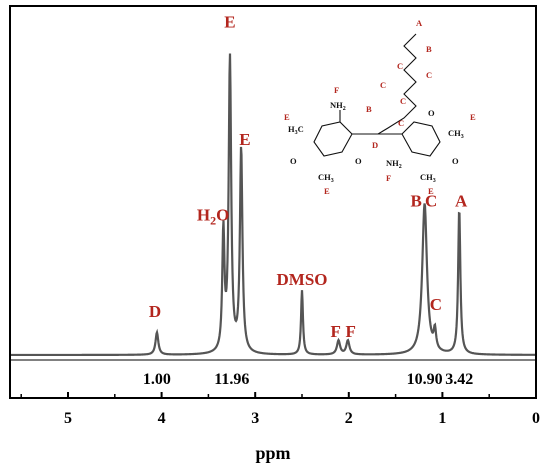  Describe the element at coordinates (327, 191) in the screenshot. I see `left-label-e2: E` at that location.